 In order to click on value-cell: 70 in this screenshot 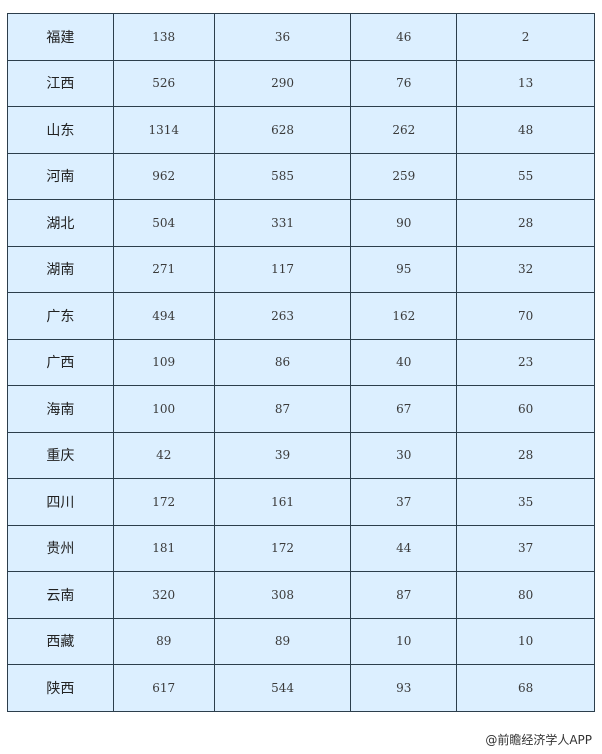, I will do `click(525, 316)`.